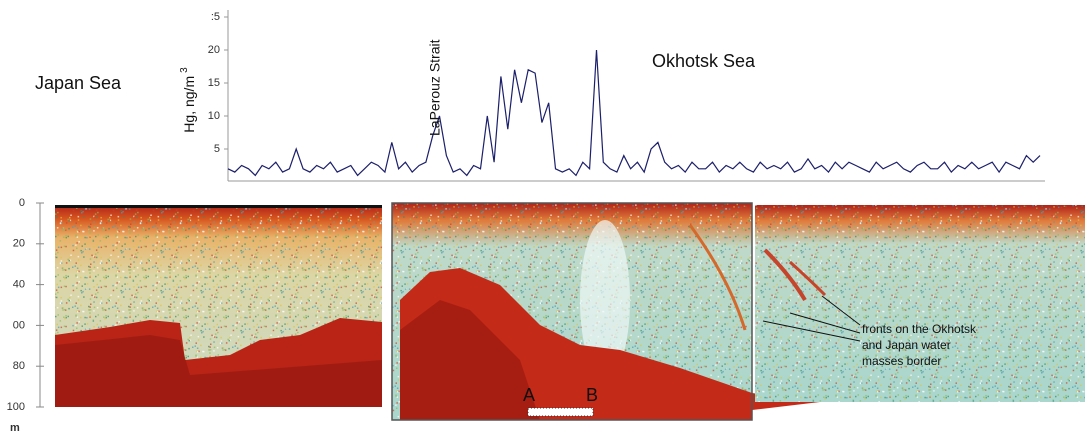  What do you see at coordinates (19, 325) in the screenshot?
I see `y-tick-label: 00` at bounding box center [19, 325].